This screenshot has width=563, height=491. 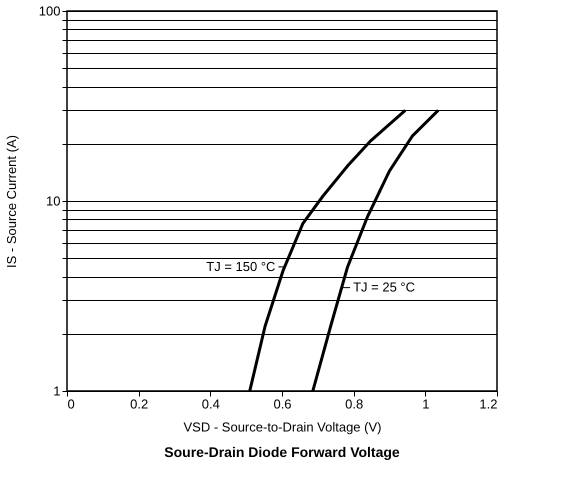 What do you see at coordinates (71, 404) in the screenshot?
I see `x-tick-label: 0` at bounding box center [71, 404].